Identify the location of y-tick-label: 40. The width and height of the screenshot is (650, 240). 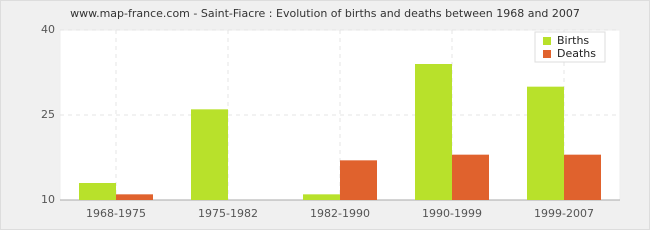
(48, 29).